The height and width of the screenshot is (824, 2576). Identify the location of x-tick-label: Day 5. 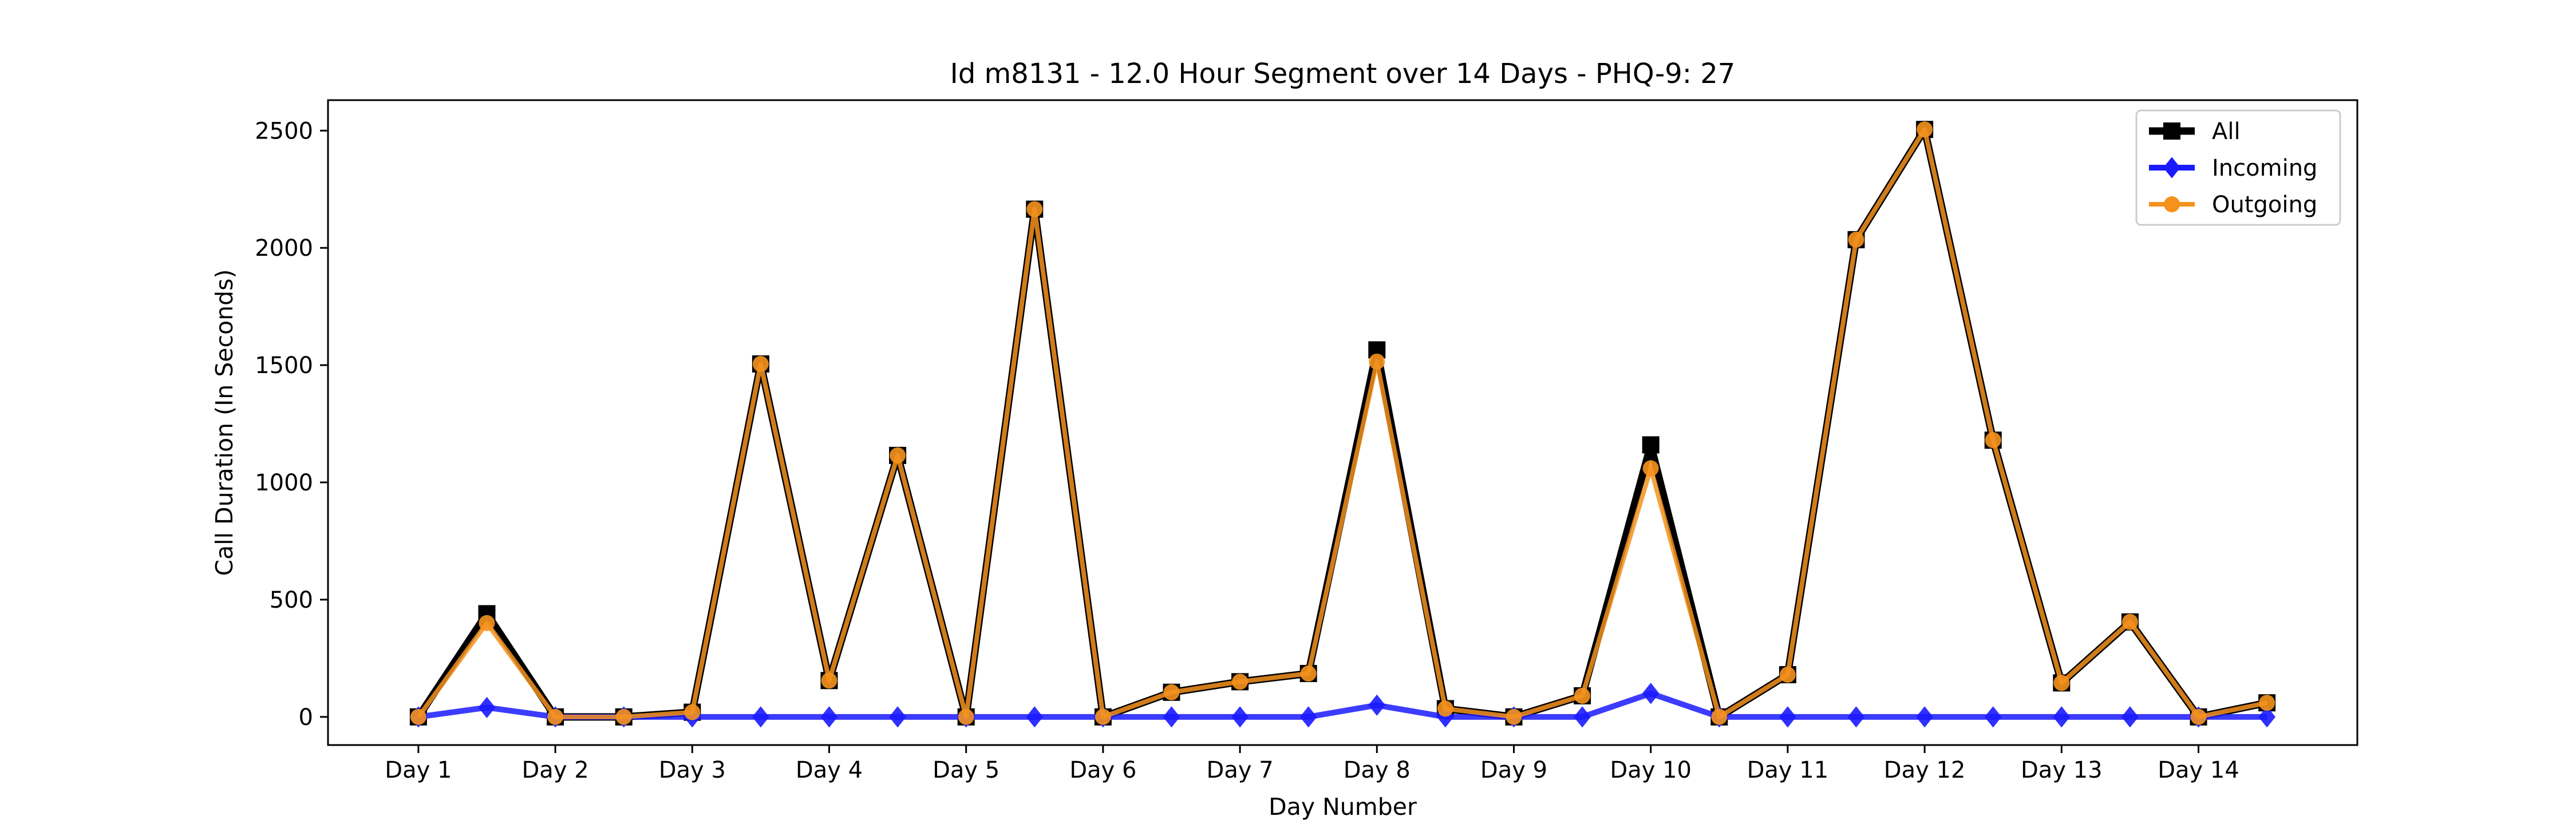
(966, 770).